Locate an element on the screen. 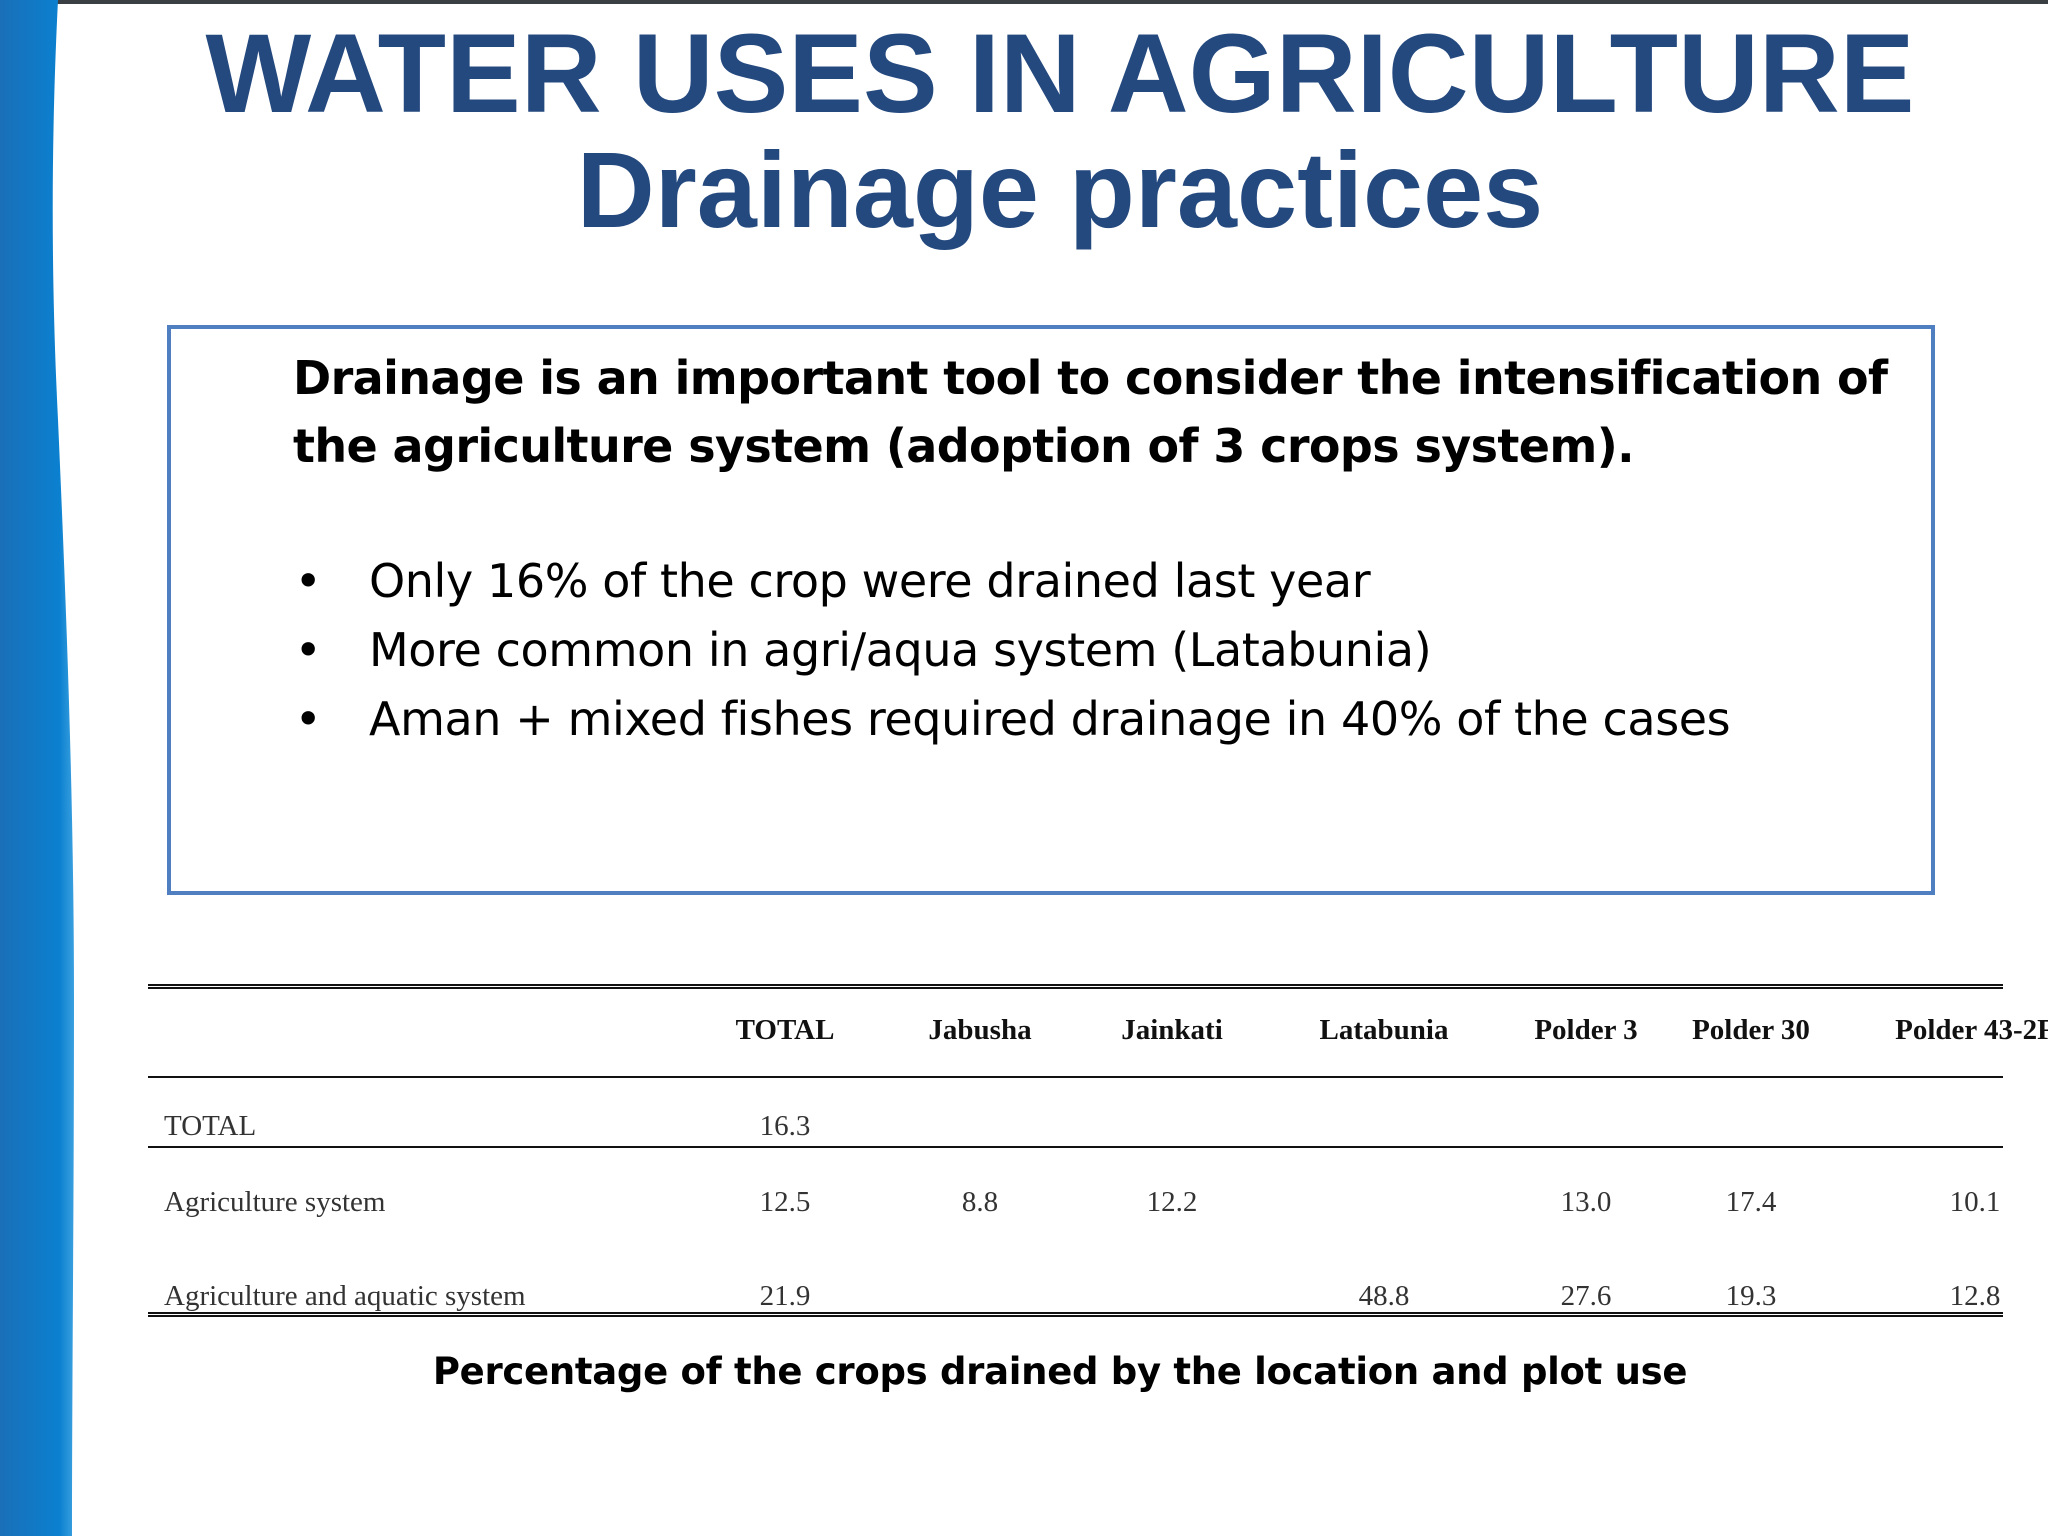 This screenshot has height=1536, width=2048. table-cell: 21.9 is located at coordinates (785, 1296).